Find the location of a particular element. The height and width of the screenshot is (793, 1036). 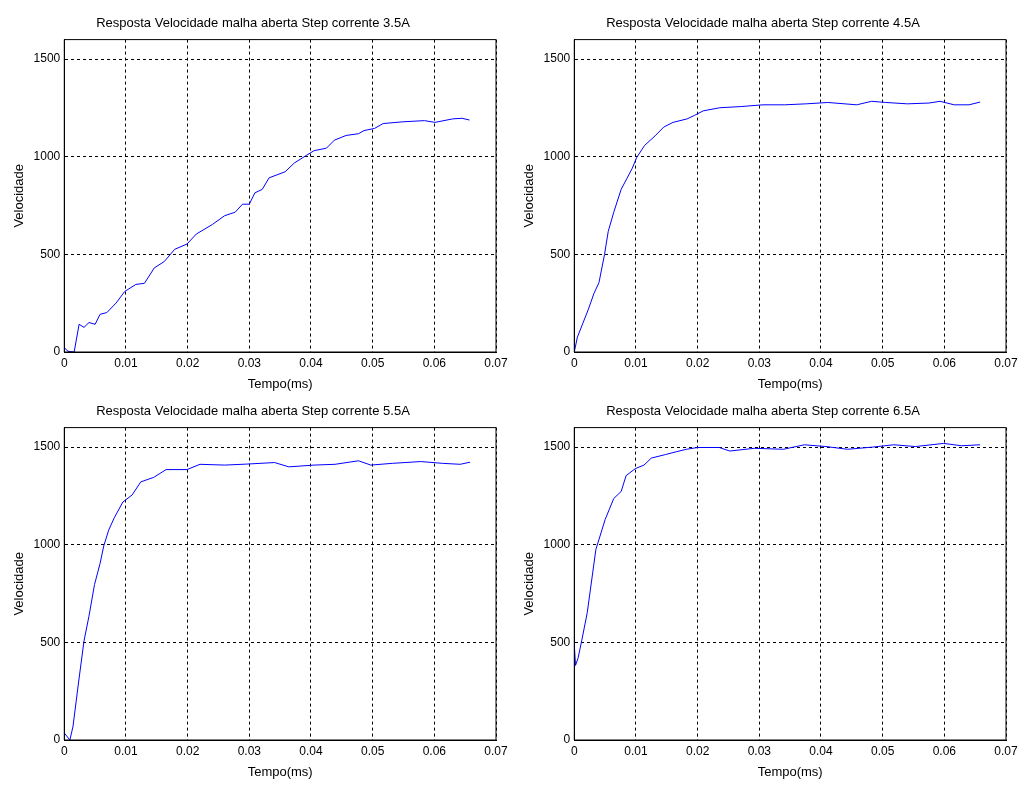

chart-title: Resposta Velocidade malha aberta Step corrente 5.5A is located at coordinates (253, 411).